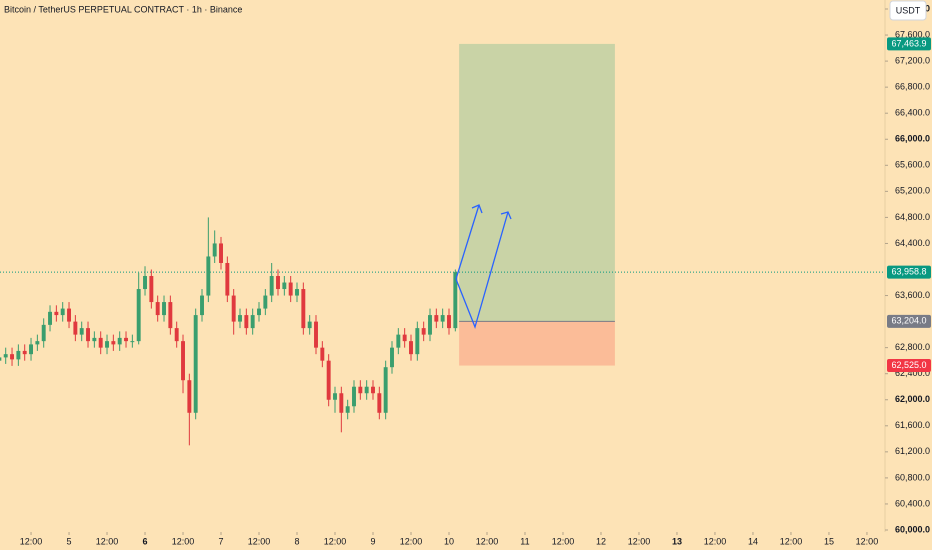  What do you see at coordinates (912, 347) in the screenshot?
I see `y-tick-label: 62,800.0` at bounding box center [912, 347].